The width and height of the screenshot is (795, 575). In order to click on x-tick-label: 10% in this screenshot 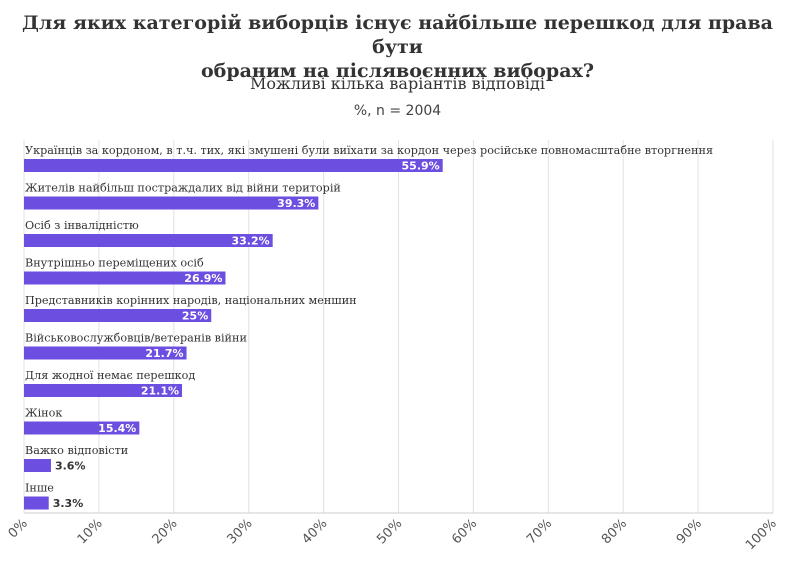, I will do `click(90, 531)`.